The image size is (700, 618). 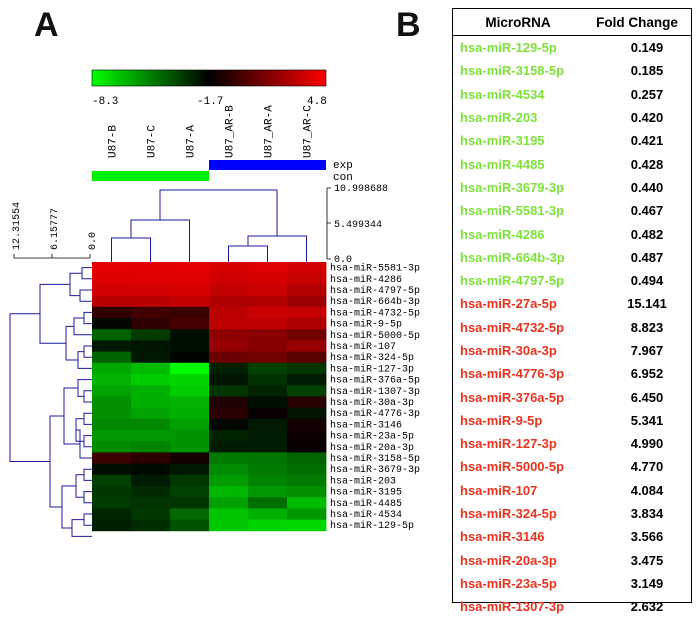 What do you see at coordinates (105, 102) in the screenshot?
I see `scale-min-label: -8.3` at bounding box center [105, 102].